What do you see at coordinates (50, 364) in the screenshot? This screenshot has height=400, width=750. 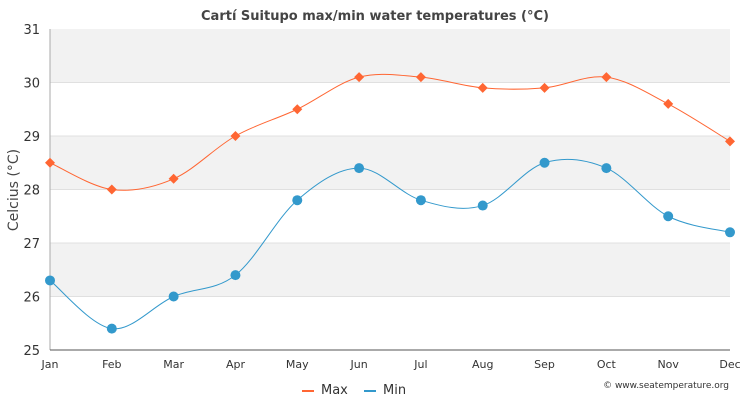 I see `x-tick-label: Jan` at bounding box center [50, 364].